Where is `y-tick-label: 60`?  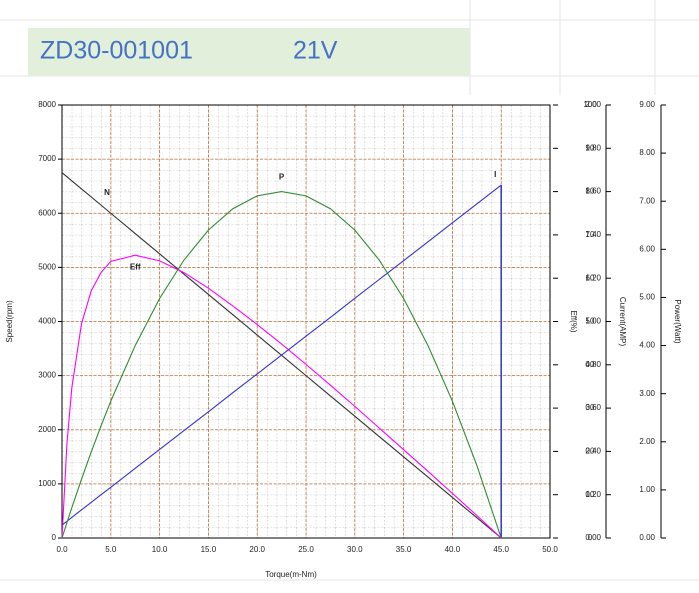 y-tick-label: 60 is located at coordinates (590, 277).